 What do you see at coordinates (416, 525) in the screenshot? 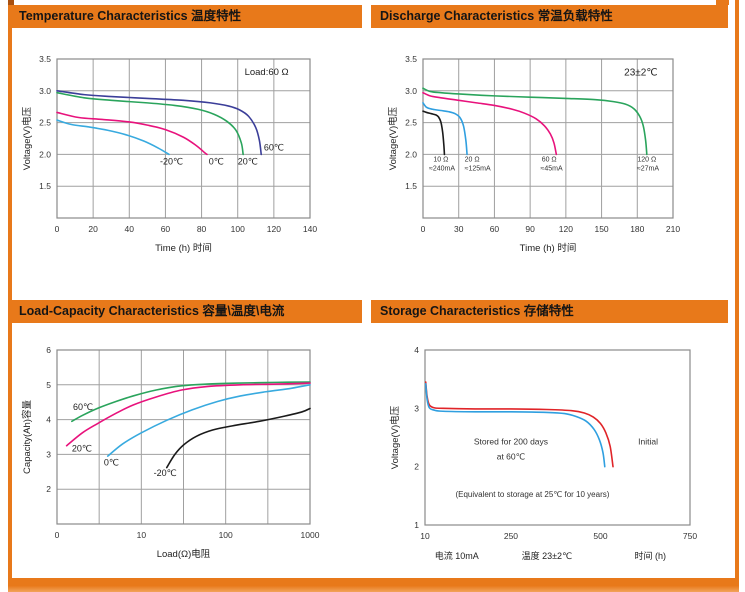
I see `svg-text: 1` at bounding box center [416, 525].